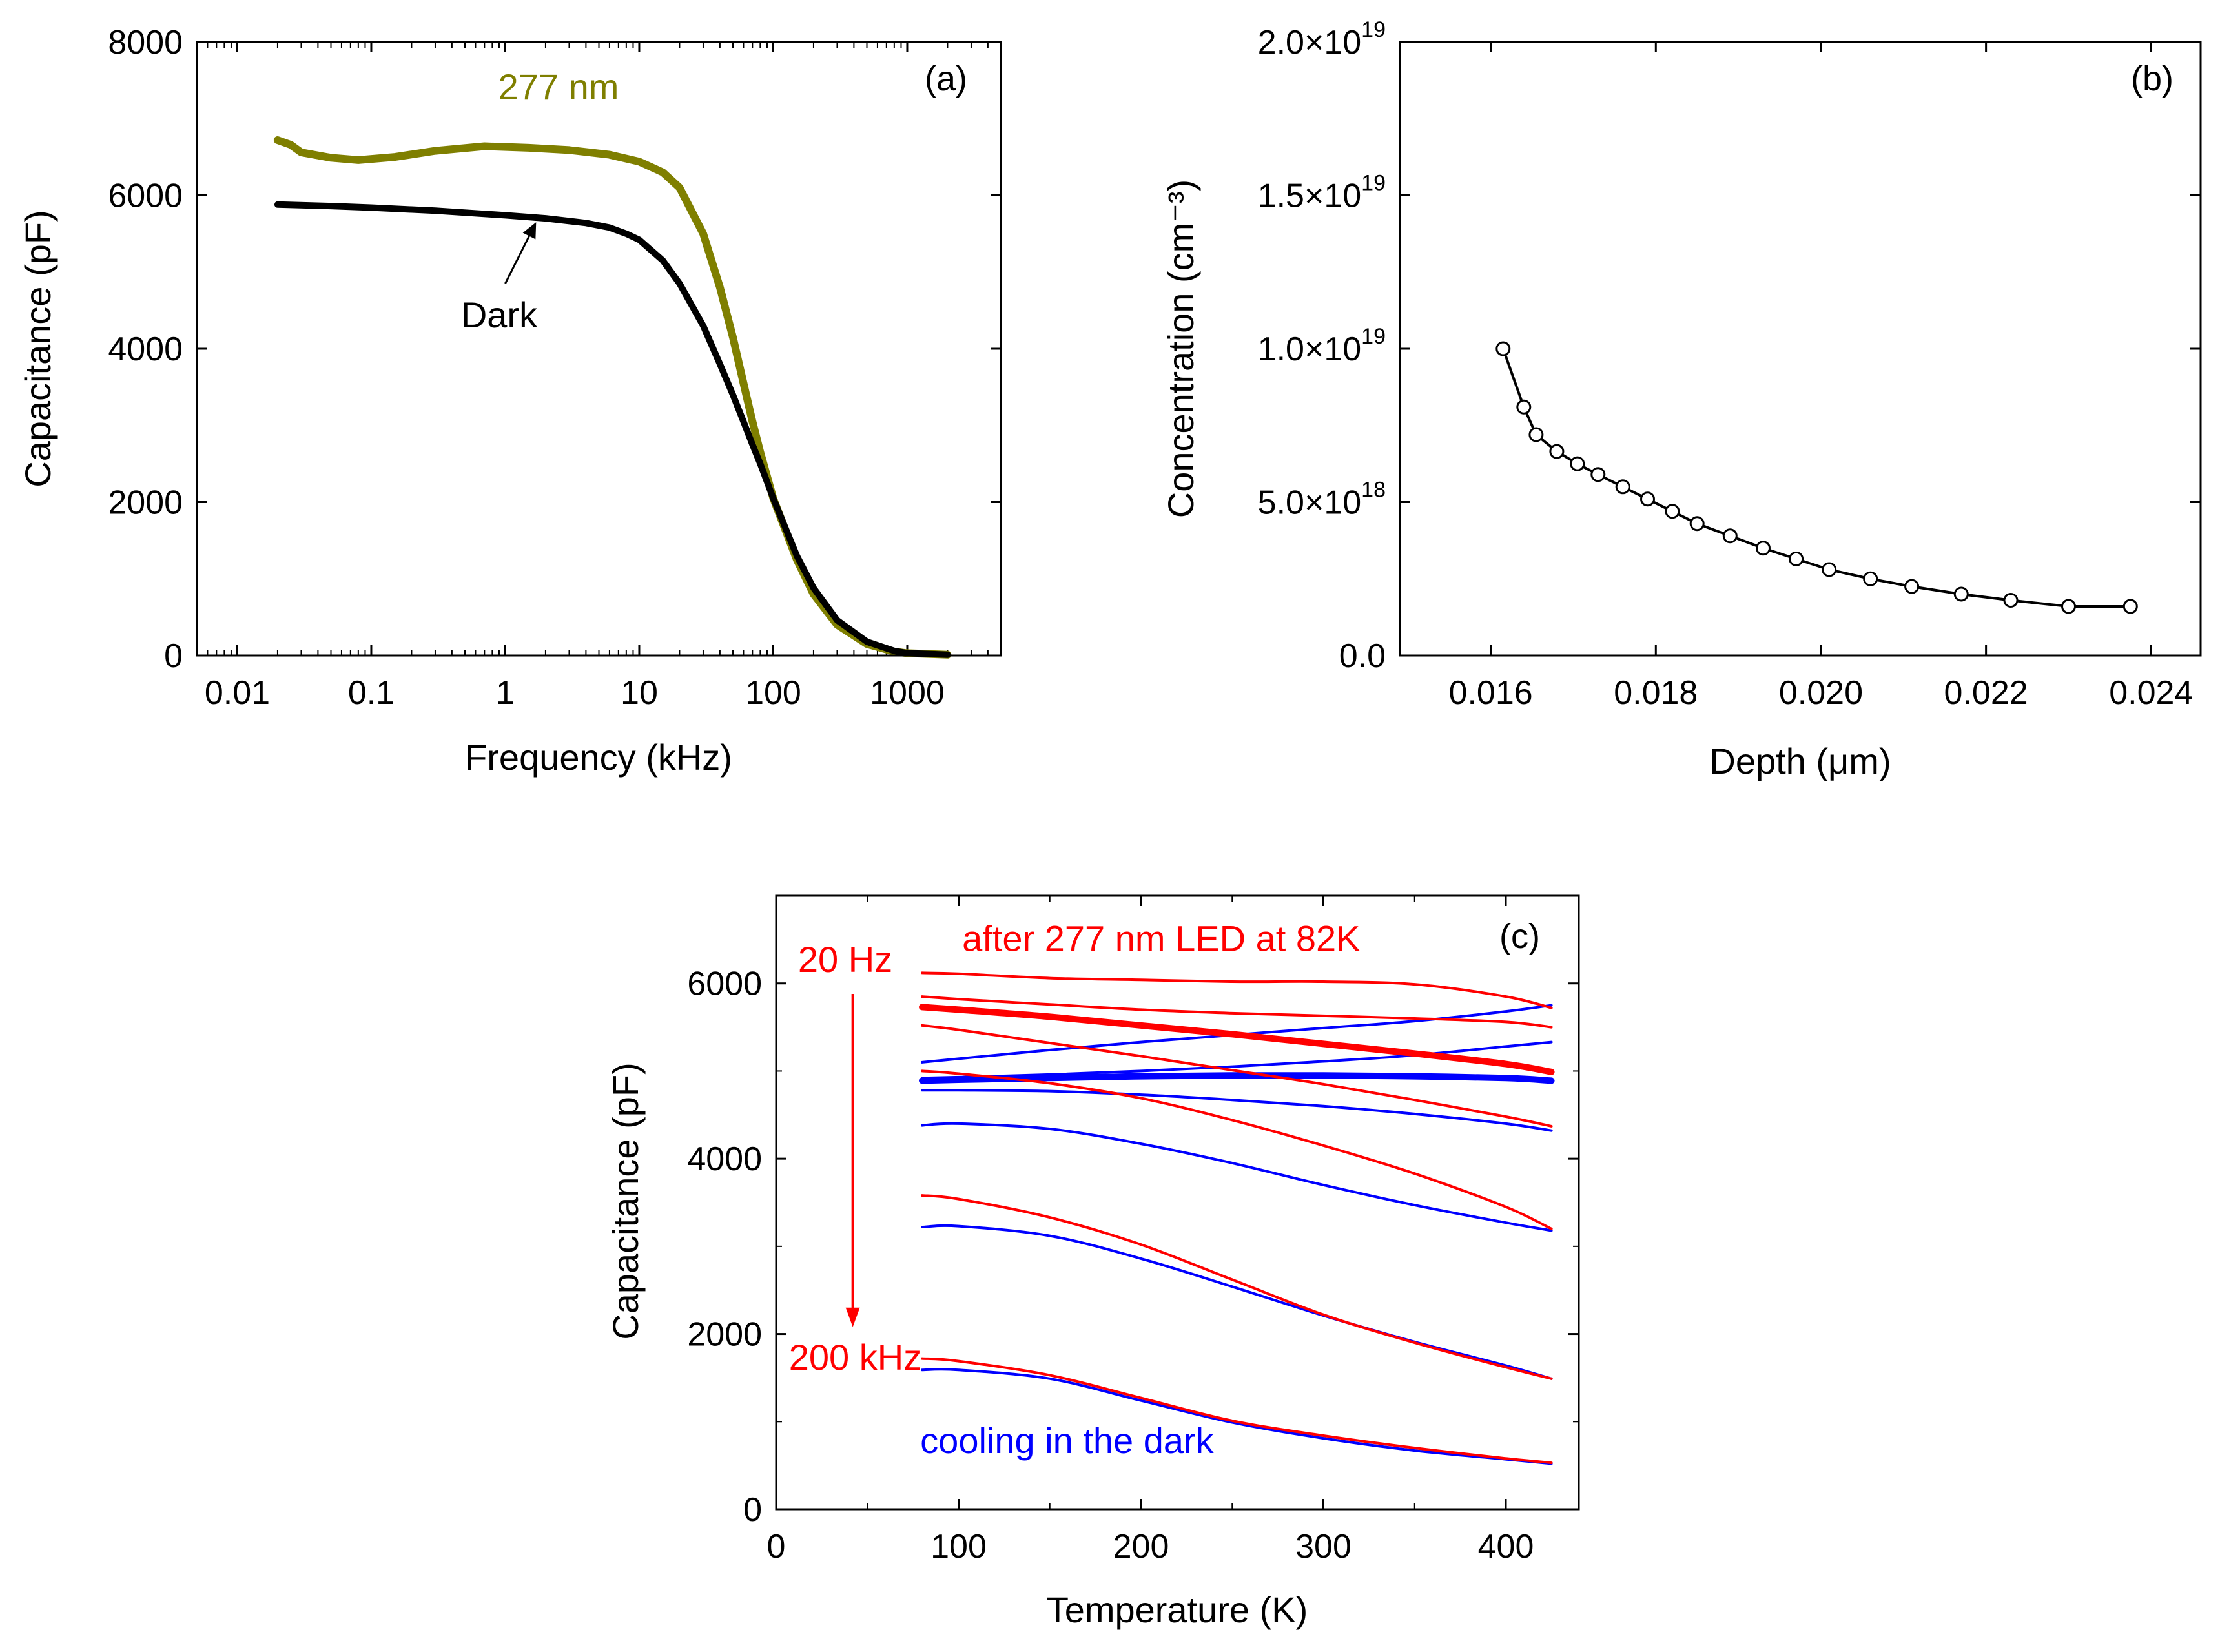  I want to click on x-tick-label: 0.022, so click(1986, 693).